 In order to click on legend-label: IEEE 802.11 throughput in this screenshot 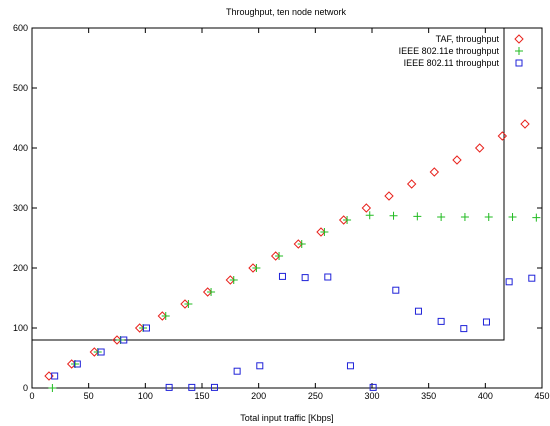, I will do `click(452, 63)`.